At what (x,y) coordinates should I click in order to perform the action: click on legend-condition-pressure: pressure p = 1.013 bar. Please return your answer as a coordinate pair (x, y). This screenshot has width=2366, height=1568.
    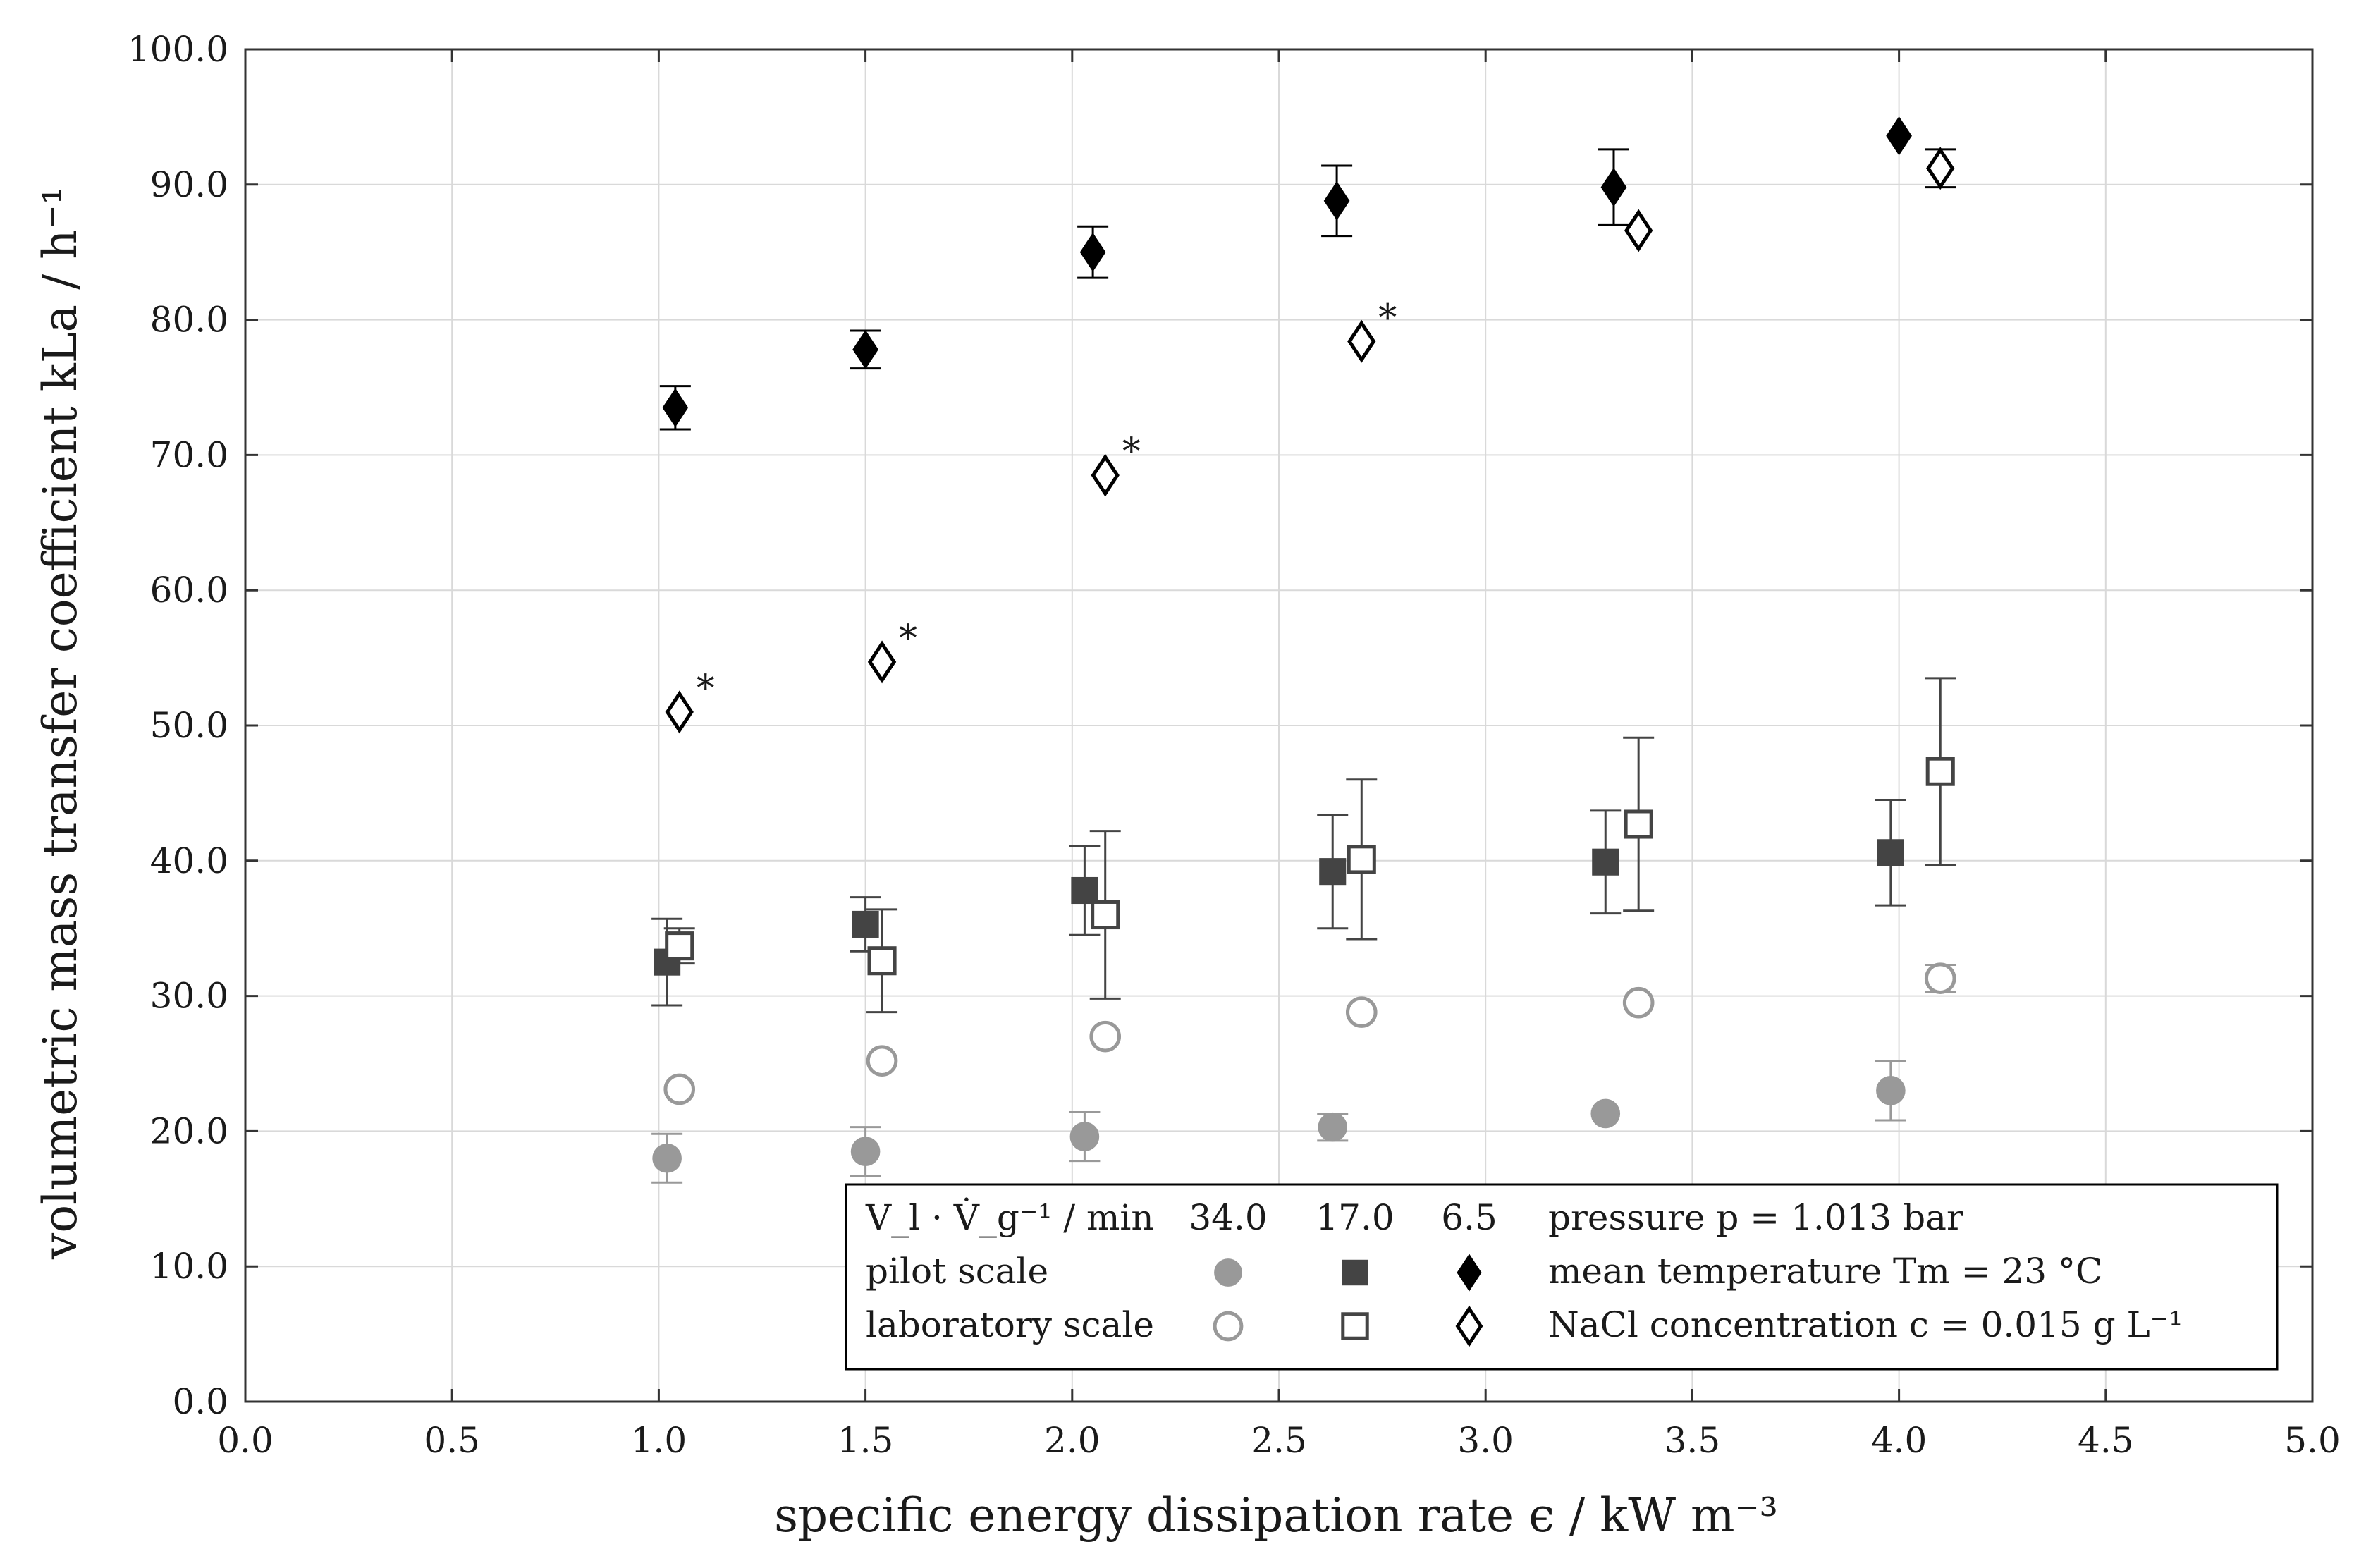
    Looking at the image, I should click on (1755, 1217).